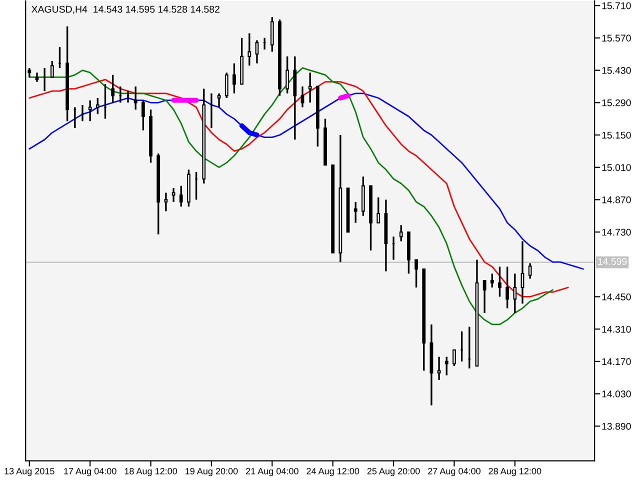 Image resolution: width=640 pixels, height=480 pixels. Describe the element at coordinates (616, 394) in the screenshot. I see `y-tick-label: 14.030` at that location.